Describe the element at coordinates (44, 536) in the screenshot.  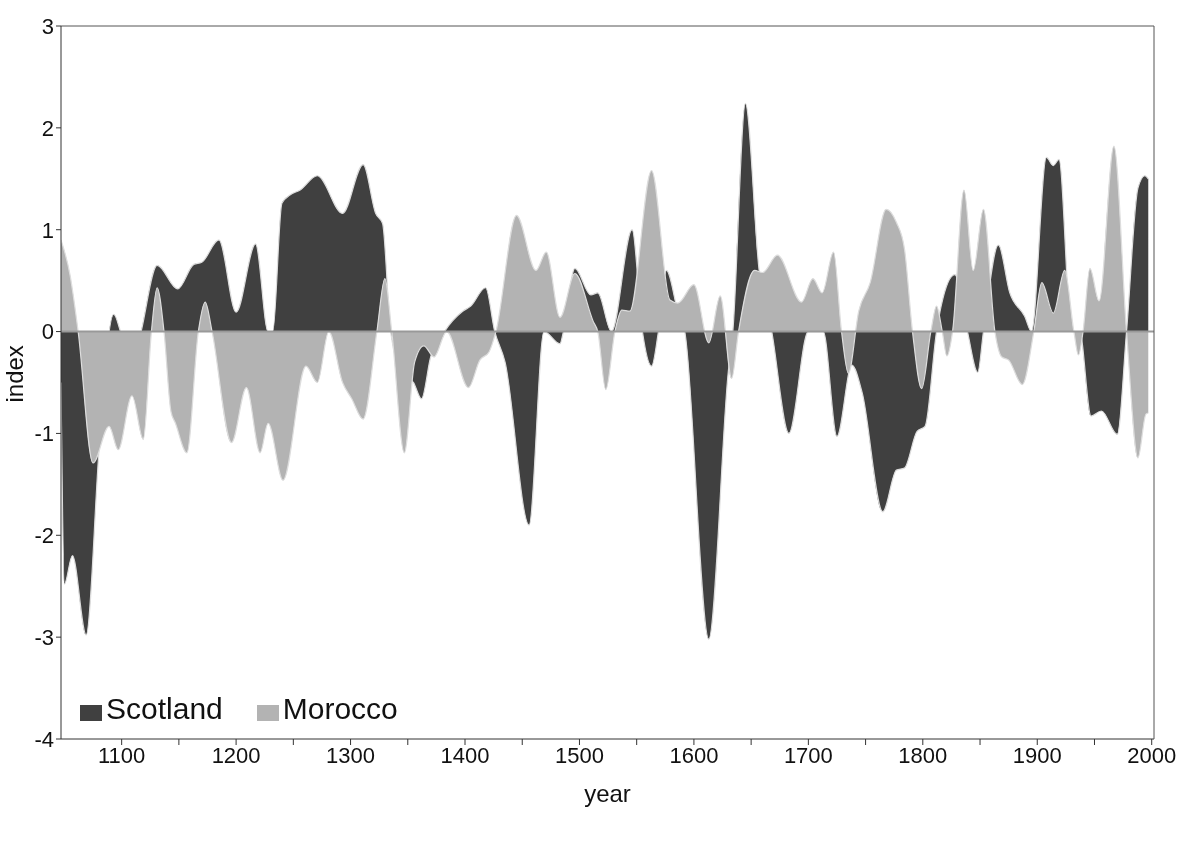
I see `y-tick-label: -2` at that location.